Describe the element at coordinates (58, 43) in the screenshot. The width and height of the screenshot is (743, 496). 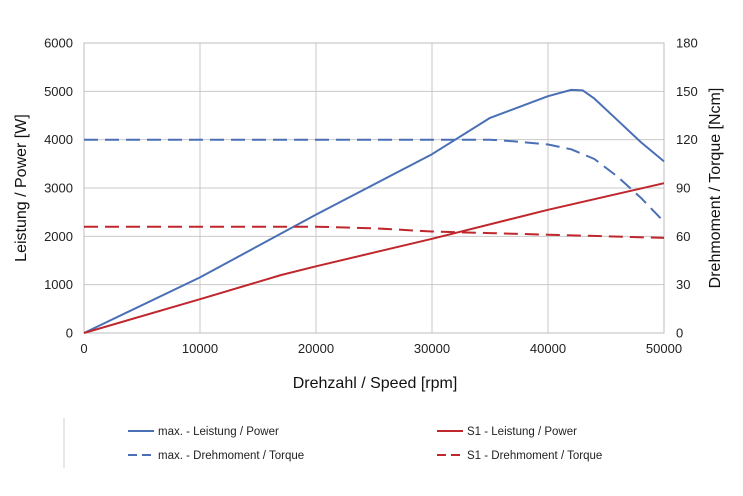
I see `y-tick-label: 6000` at that location.